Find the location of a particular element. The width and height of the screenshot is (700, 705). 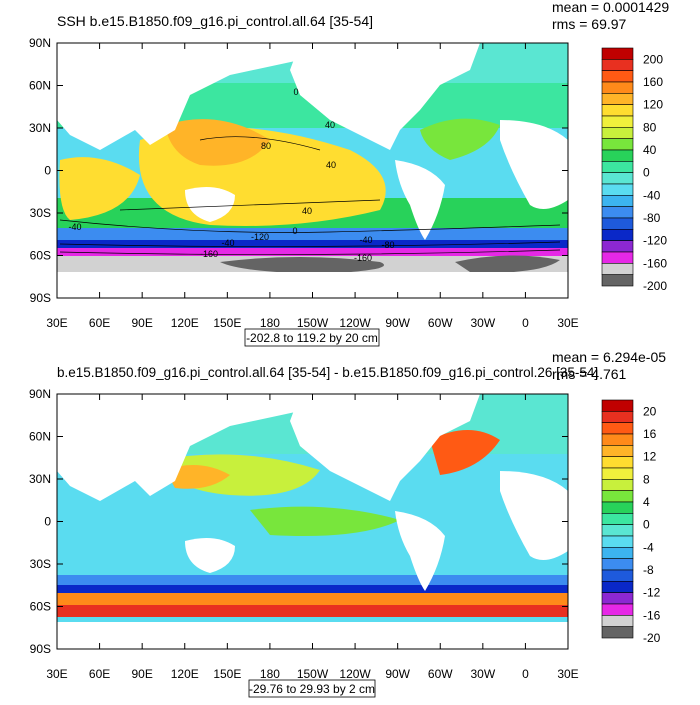

contour-label: 0 is located at coordinates (294, 231).